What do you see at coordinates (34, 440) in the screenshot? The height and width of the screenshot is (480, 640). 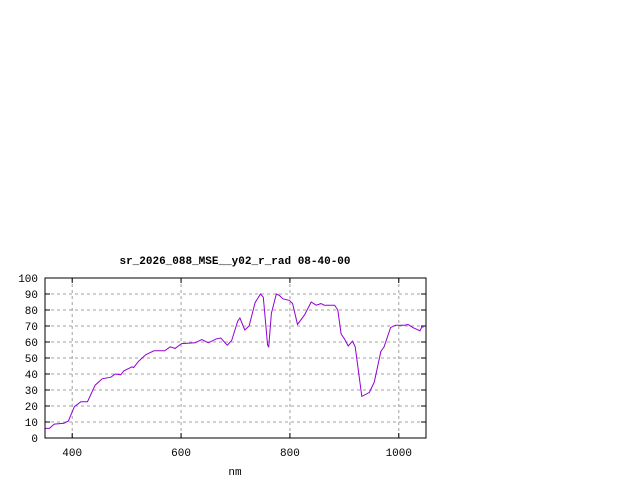 I see `y-tick-label: 0` at bounding box center [34, 440].